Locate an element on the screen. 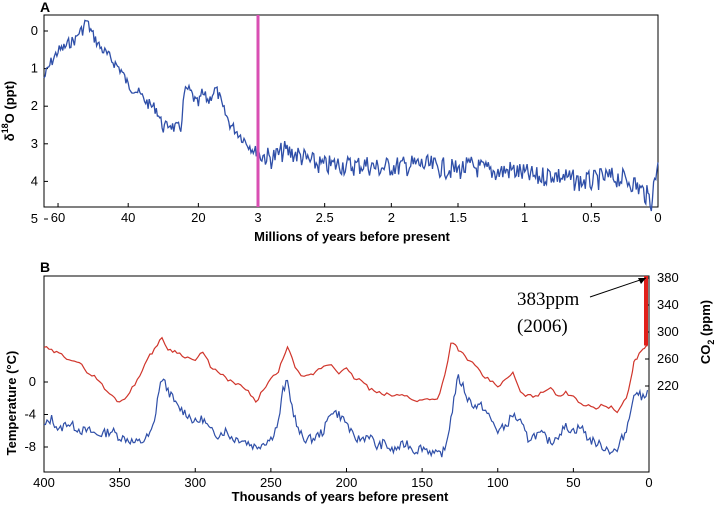 The height and width of the screenshot is (506, 719). b-ytick-right-label: 300 is located at coordinates (668, 331).